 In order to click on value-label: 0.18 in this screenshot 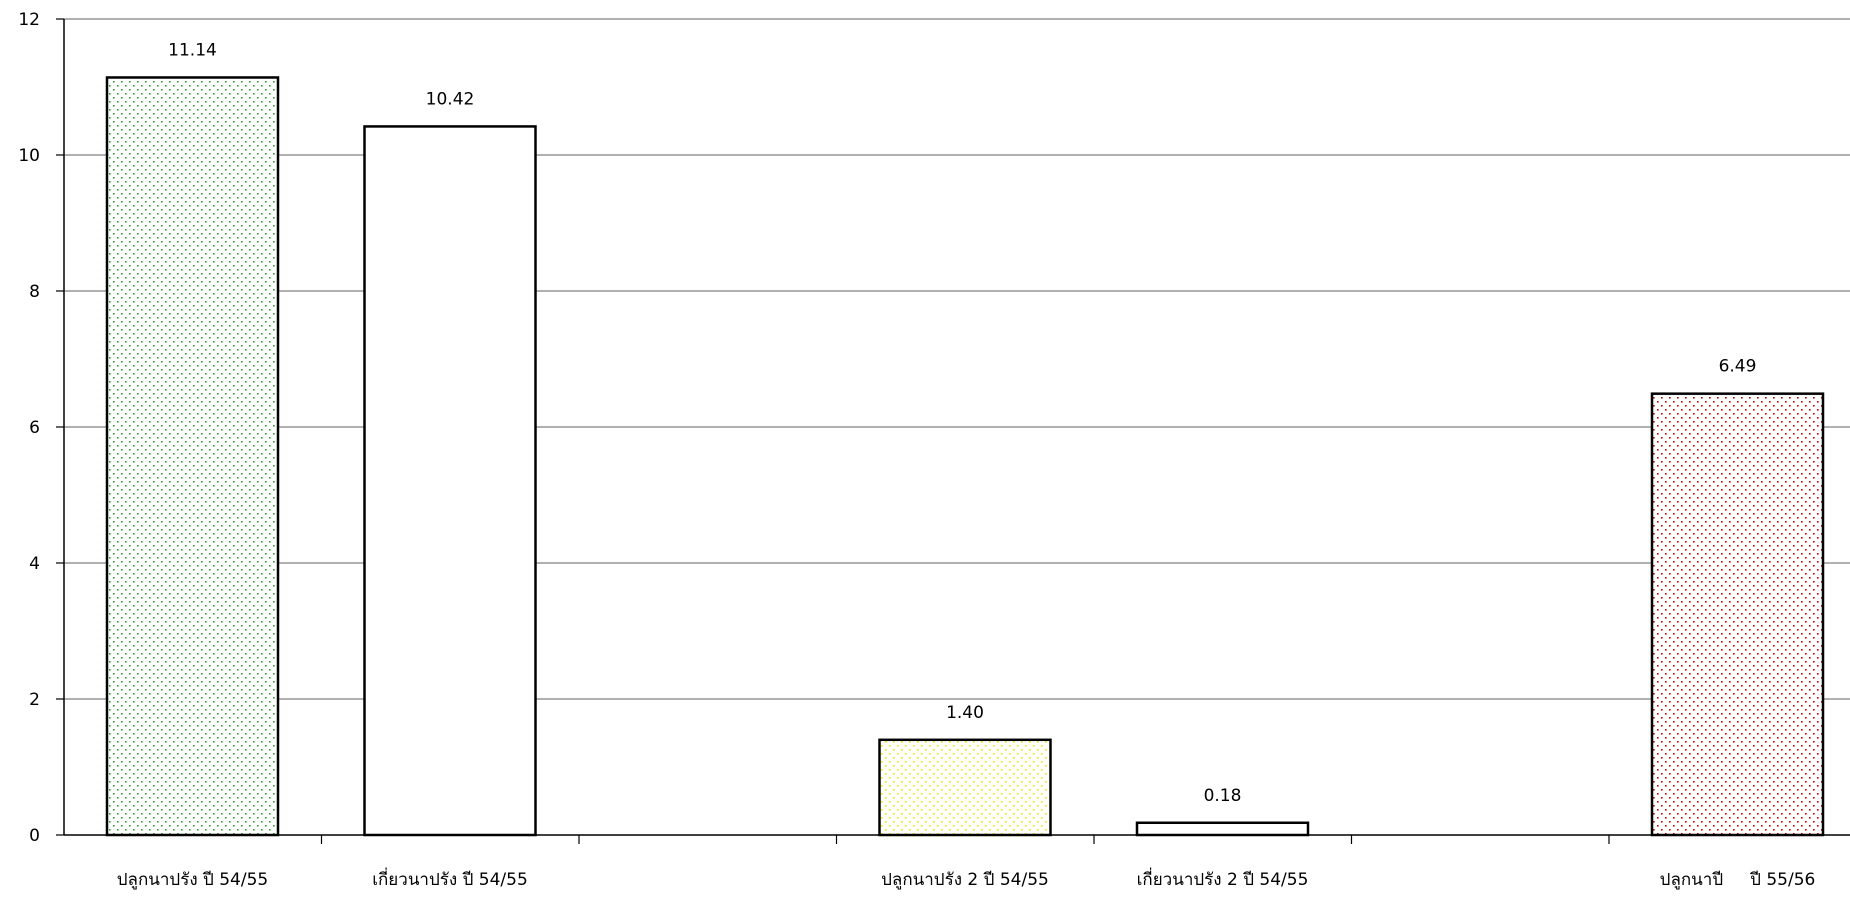, I will do `click(1223, 796)`.